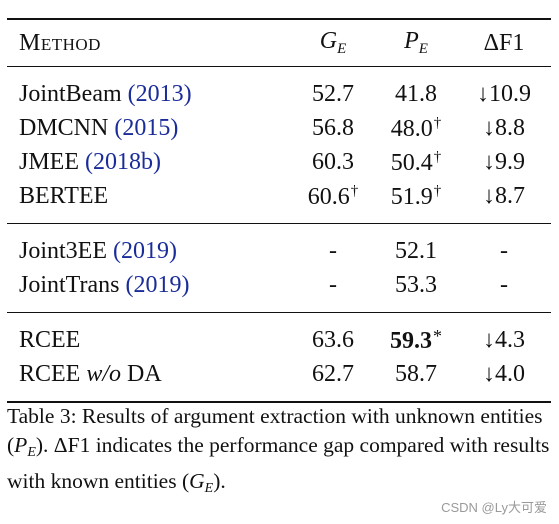  What do you see at coordinates (416, 380) in the screenshot?
I see `pe-cell: 58.7` at bounding box center [416, 380].